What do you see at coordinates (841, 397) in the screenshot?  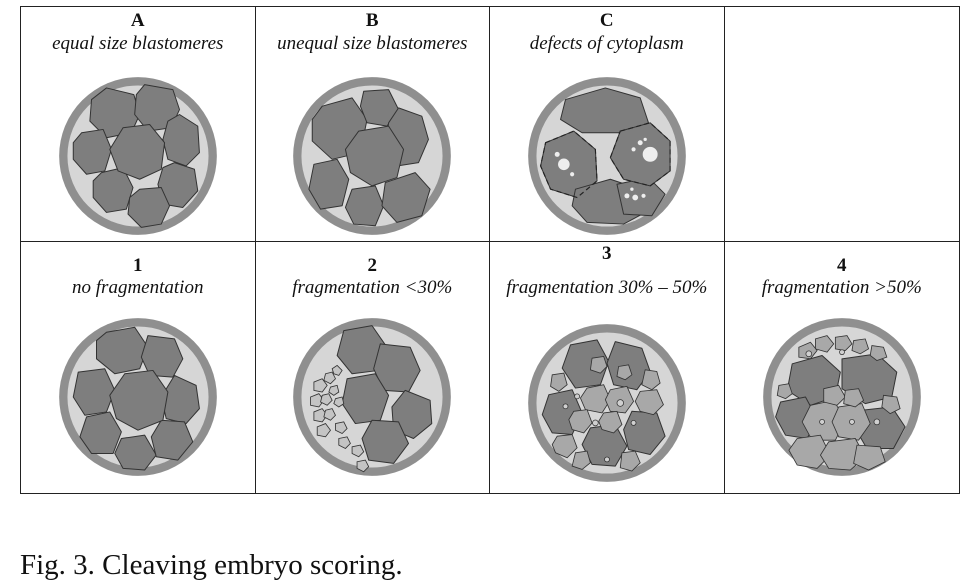 I see `embryo-fragmentation-over-50-icon` at bounding box center [841, 397].